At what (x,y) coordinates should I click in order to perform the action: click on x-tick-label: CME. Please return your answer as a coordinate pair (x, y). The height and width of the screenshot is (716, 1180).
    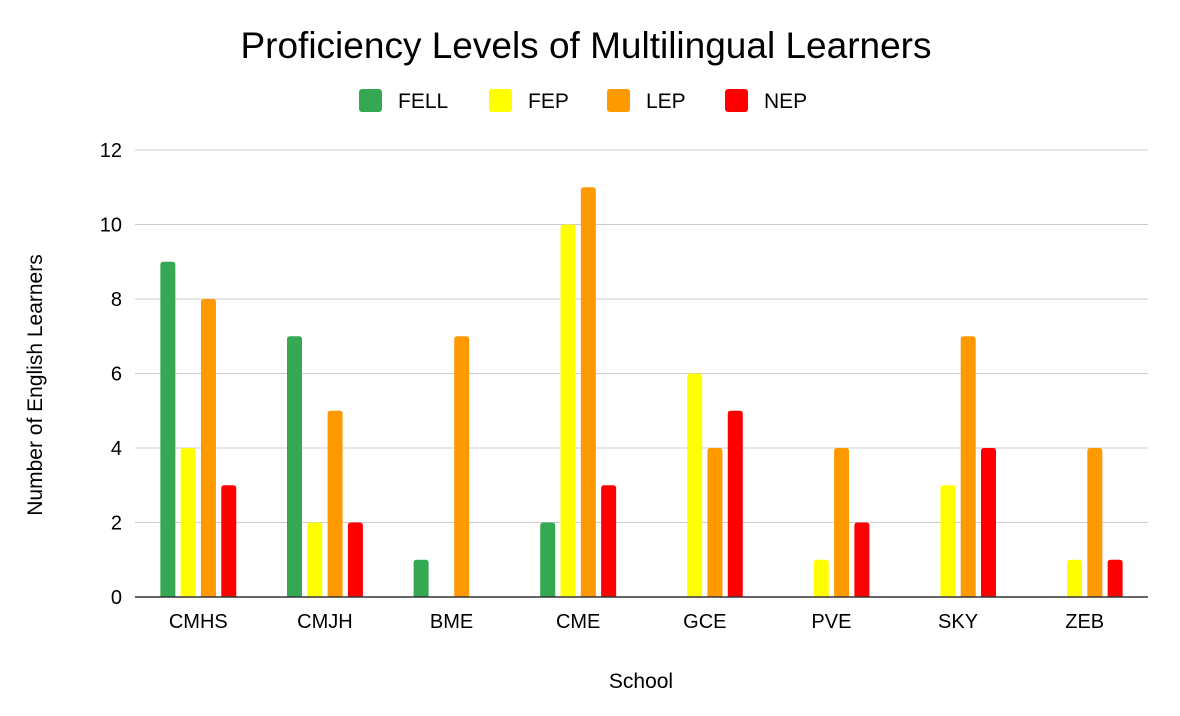
    Looking at the image, I should click on (578, 622).